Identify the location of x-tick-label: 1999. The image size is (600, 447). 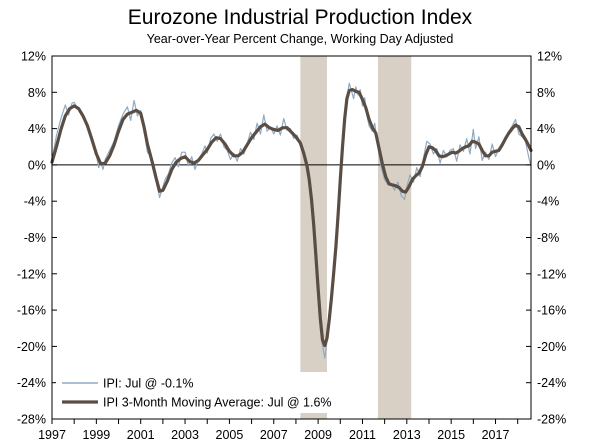
(96, 435).